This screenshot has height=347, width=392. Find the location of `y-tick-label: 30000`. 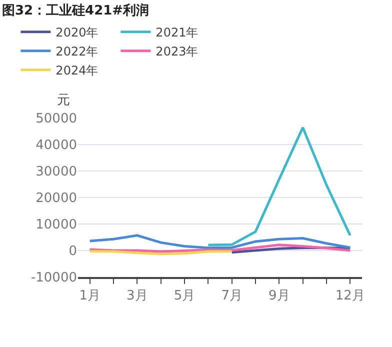

y-tick-label: 30000 is located at coordinates (56, 172).